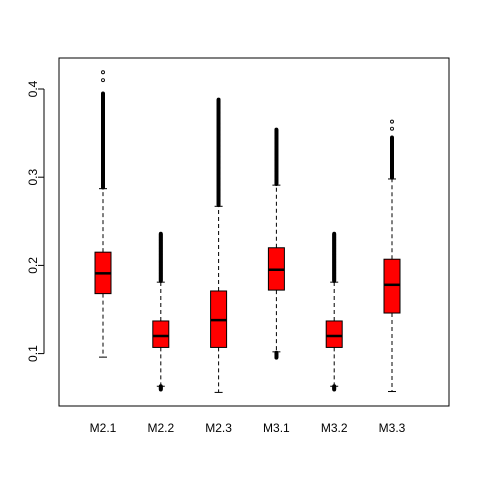  What do you see at coordinates (334, 428) in the screenshot?
I see `x-tick-label: M3.2` at bounding box center [334, 428].